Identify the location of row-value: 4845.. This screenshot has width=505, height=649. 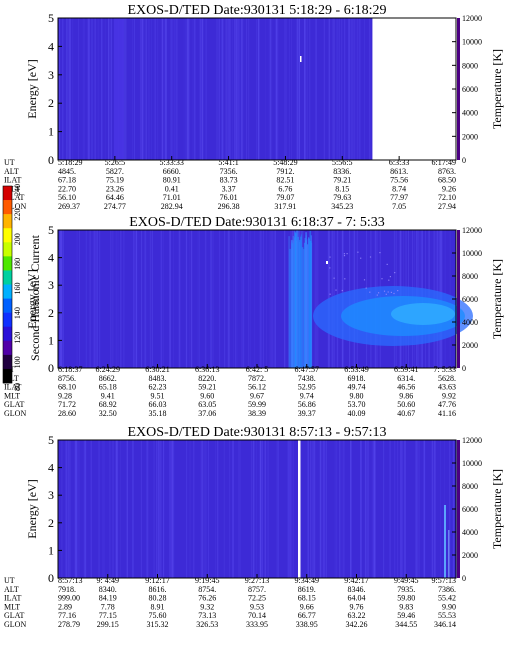
(67, 171).